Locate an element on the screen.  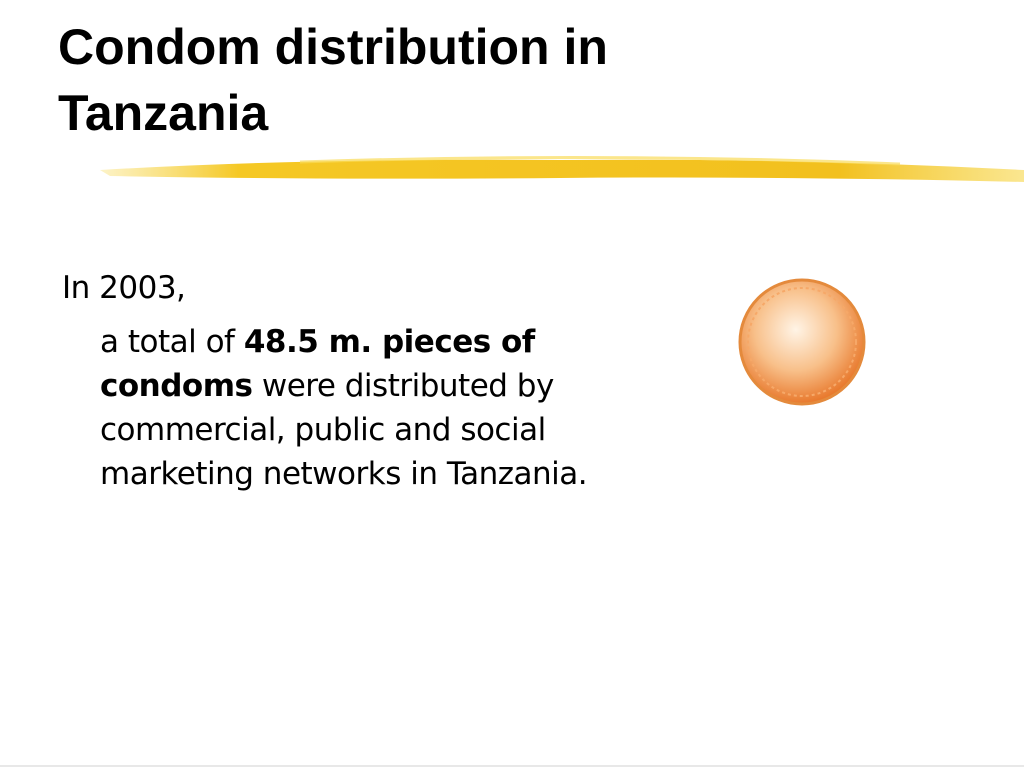
condom-image is located at coordinates (802, 342).